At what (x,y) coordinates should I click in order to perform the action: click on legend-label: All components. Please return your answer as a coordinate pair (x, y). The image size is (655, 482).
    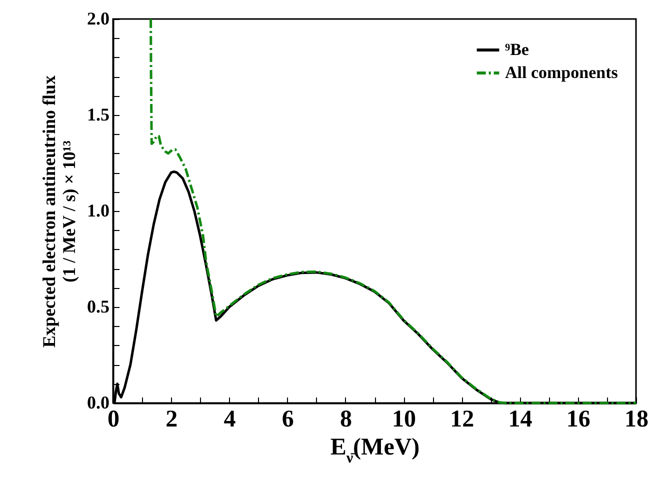
    Looking at the image, I should click on (561, 72).